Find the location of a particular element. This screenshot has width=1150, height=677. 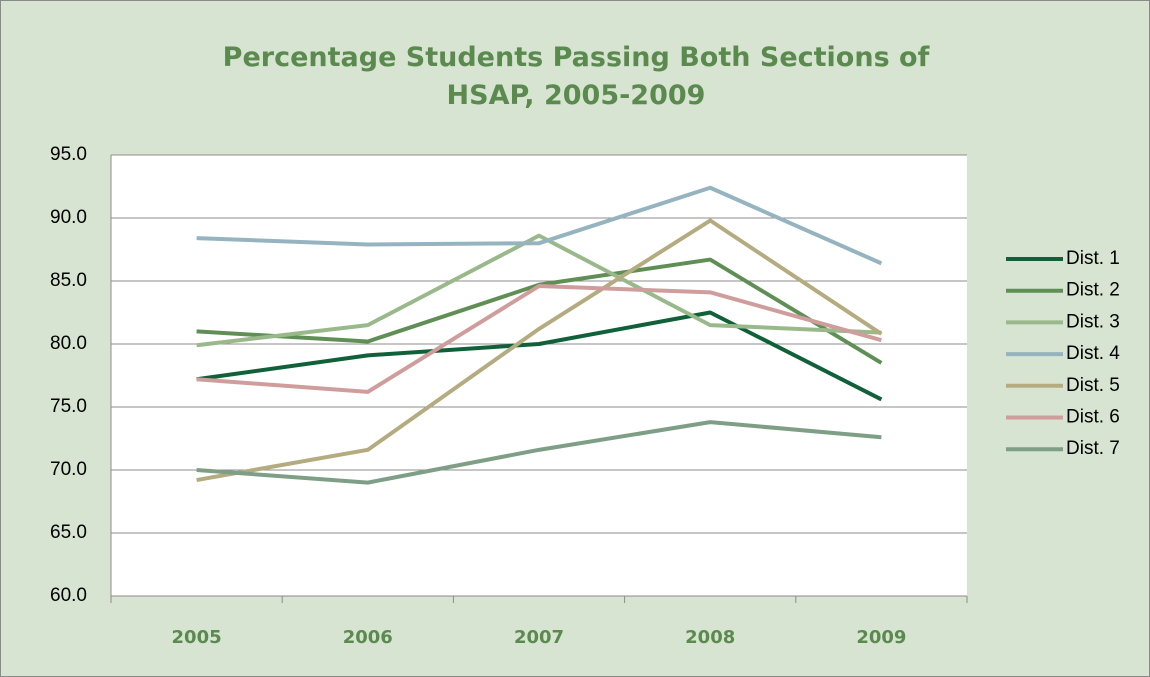

legend-label: Dist. 5 is located at coordinates (1093, 385).